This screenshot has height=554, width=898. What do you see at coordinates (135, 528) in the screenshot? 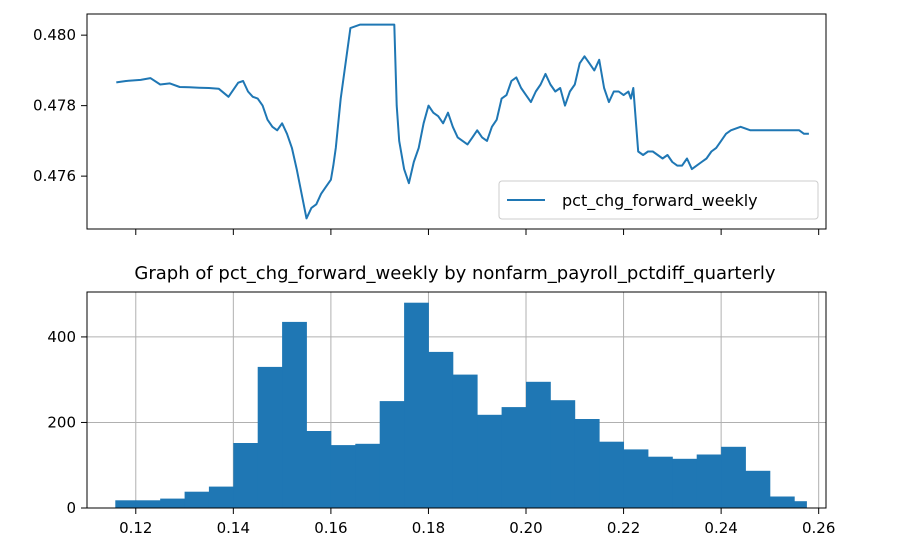
I see `histogram-x-tick-label-0: 0.12` at bounding box center [135, 528].